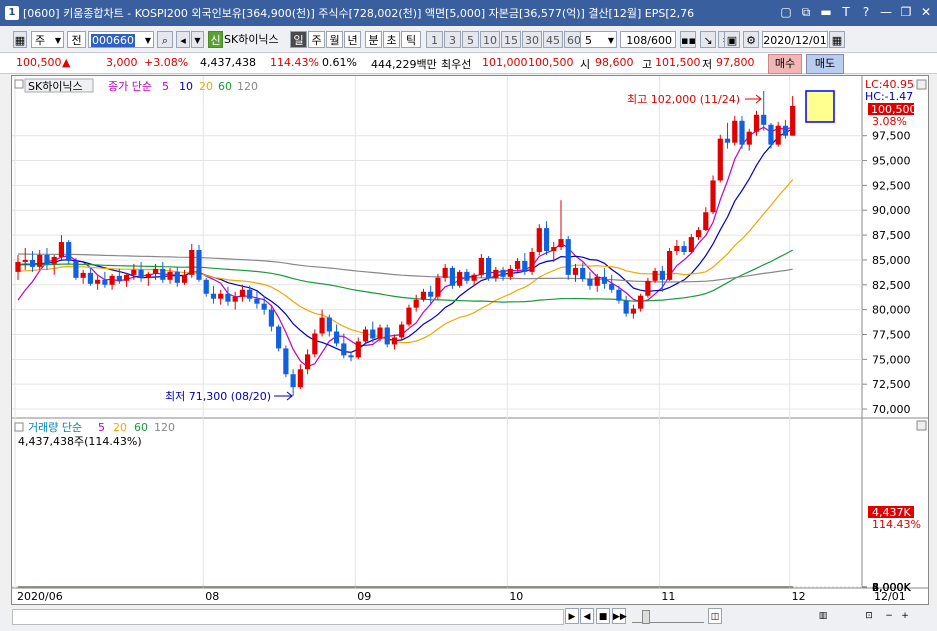  What do you see at coordinates (165, 39) in the screenshot?
I see `search-icon: ⌕` at bounding box center [165, 39].